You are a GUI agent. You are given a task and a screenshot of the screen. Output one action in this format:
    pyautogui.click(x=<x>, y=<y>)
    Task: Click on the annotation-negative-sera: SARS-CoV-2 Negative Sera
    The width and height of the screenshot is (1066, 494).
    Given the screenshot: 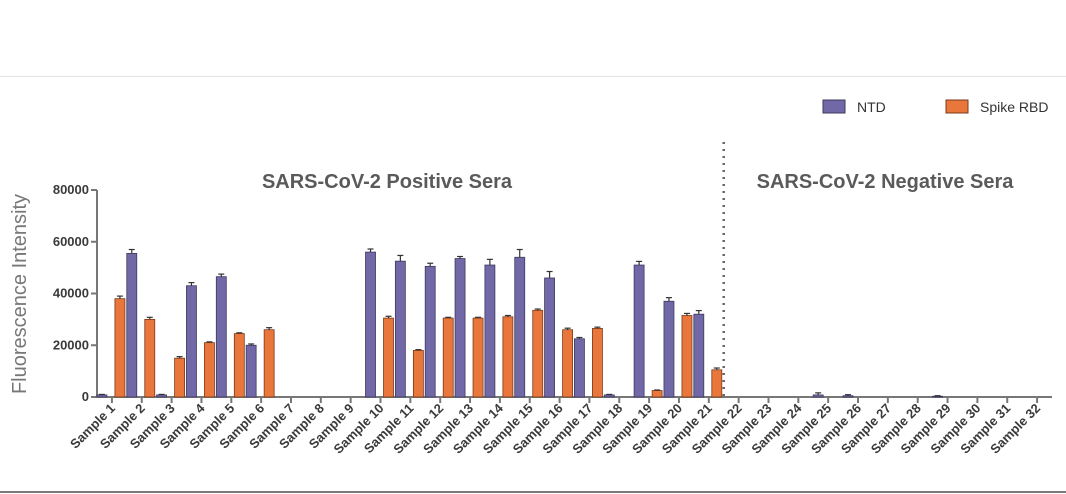 What is the action you would take?
    pyautogui.click(x=886, y=182)
    